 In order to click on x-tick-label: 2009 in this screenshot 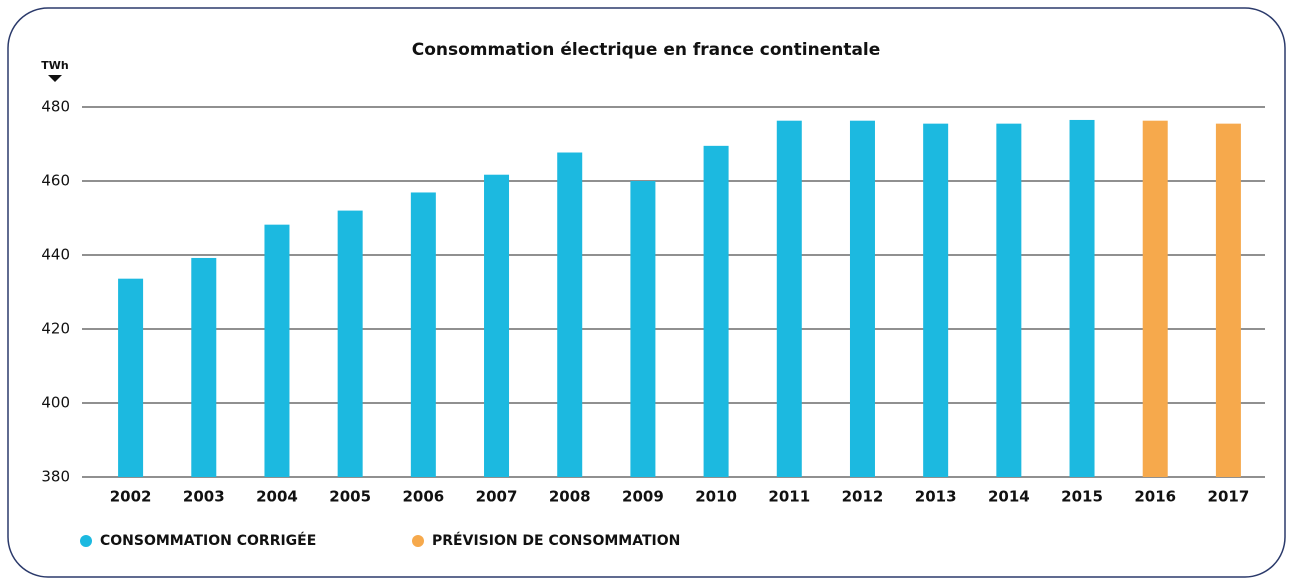, I will do `click(643, 497)`.